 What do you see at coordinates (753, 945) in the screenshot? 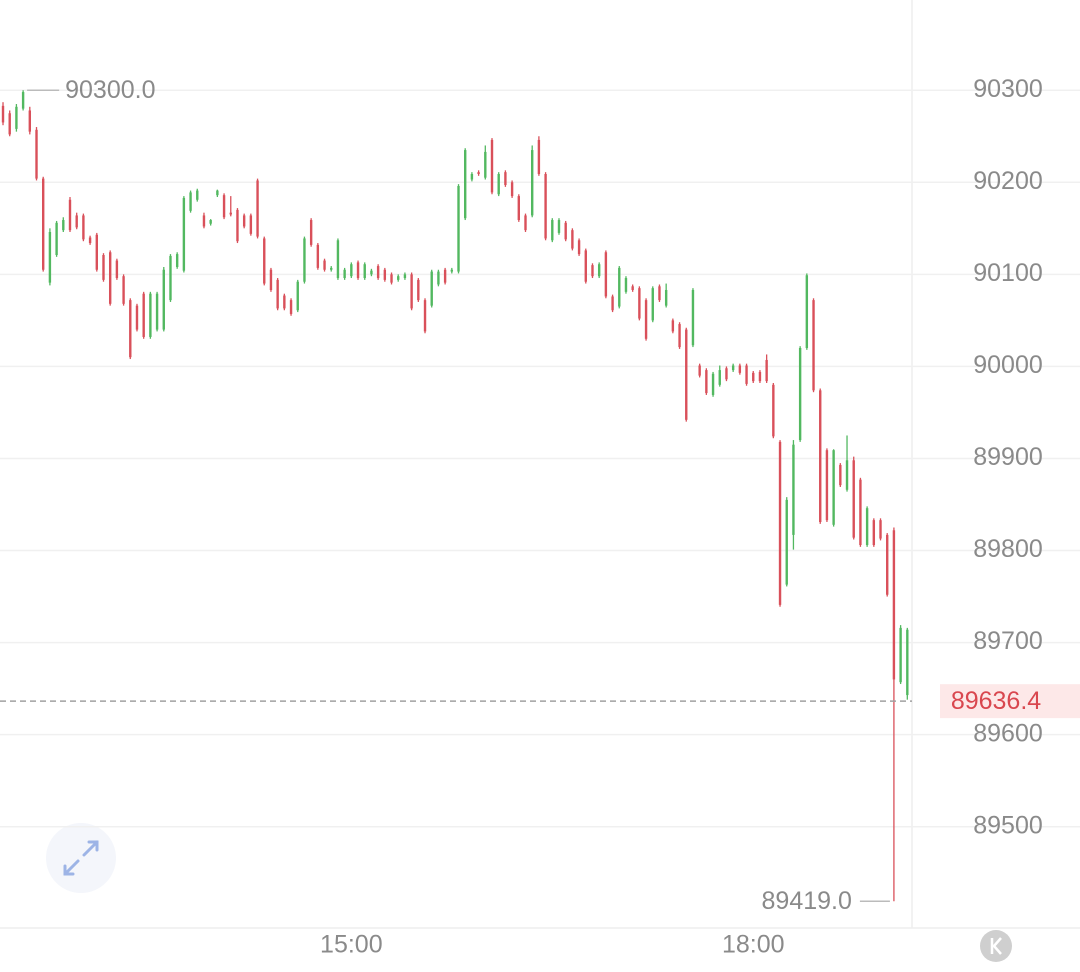
I see `x-tick-label: 18:00` at bounding box center [753, 945].